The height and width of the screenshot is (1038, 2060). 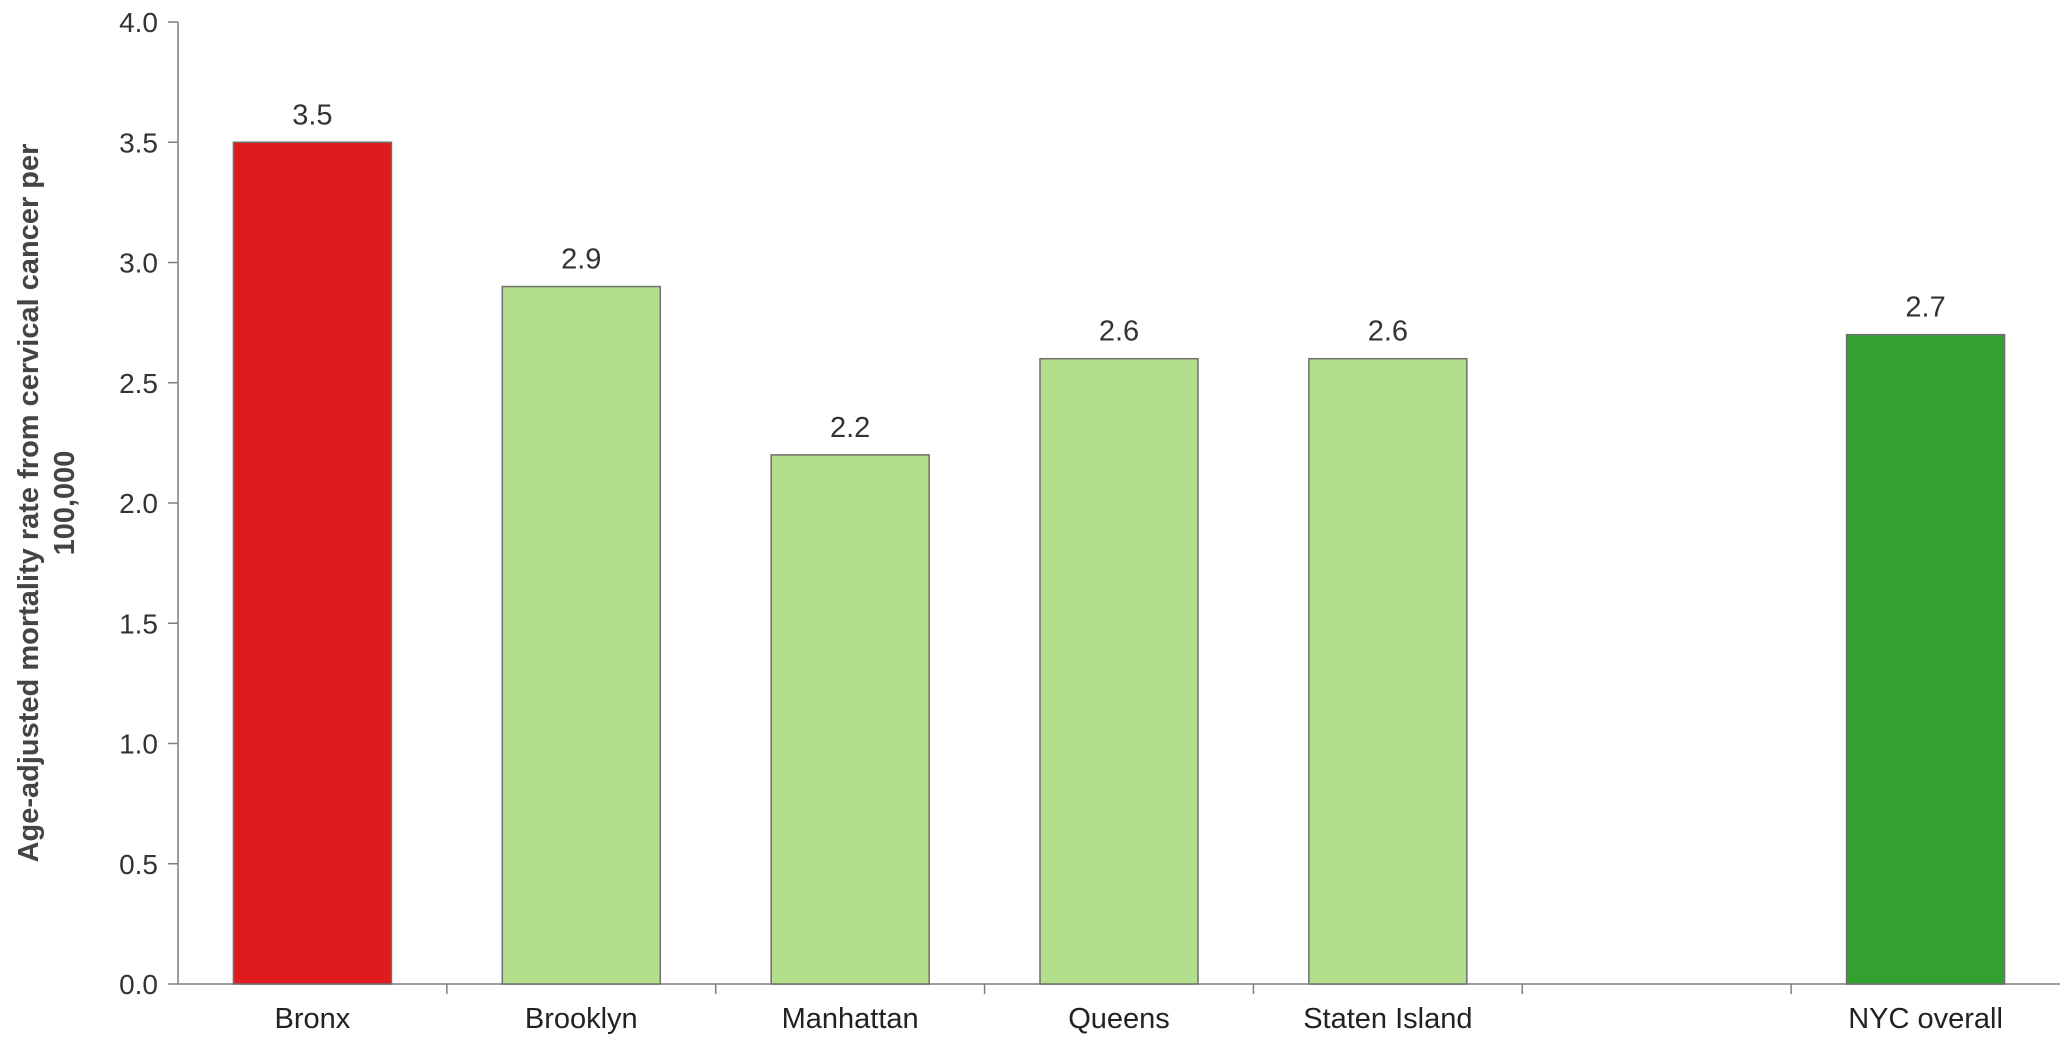 What do you see at coordinates (138, 263) in the screenshot?
I see `y-tick-label: 3.0` at bounding box center [138, 263].